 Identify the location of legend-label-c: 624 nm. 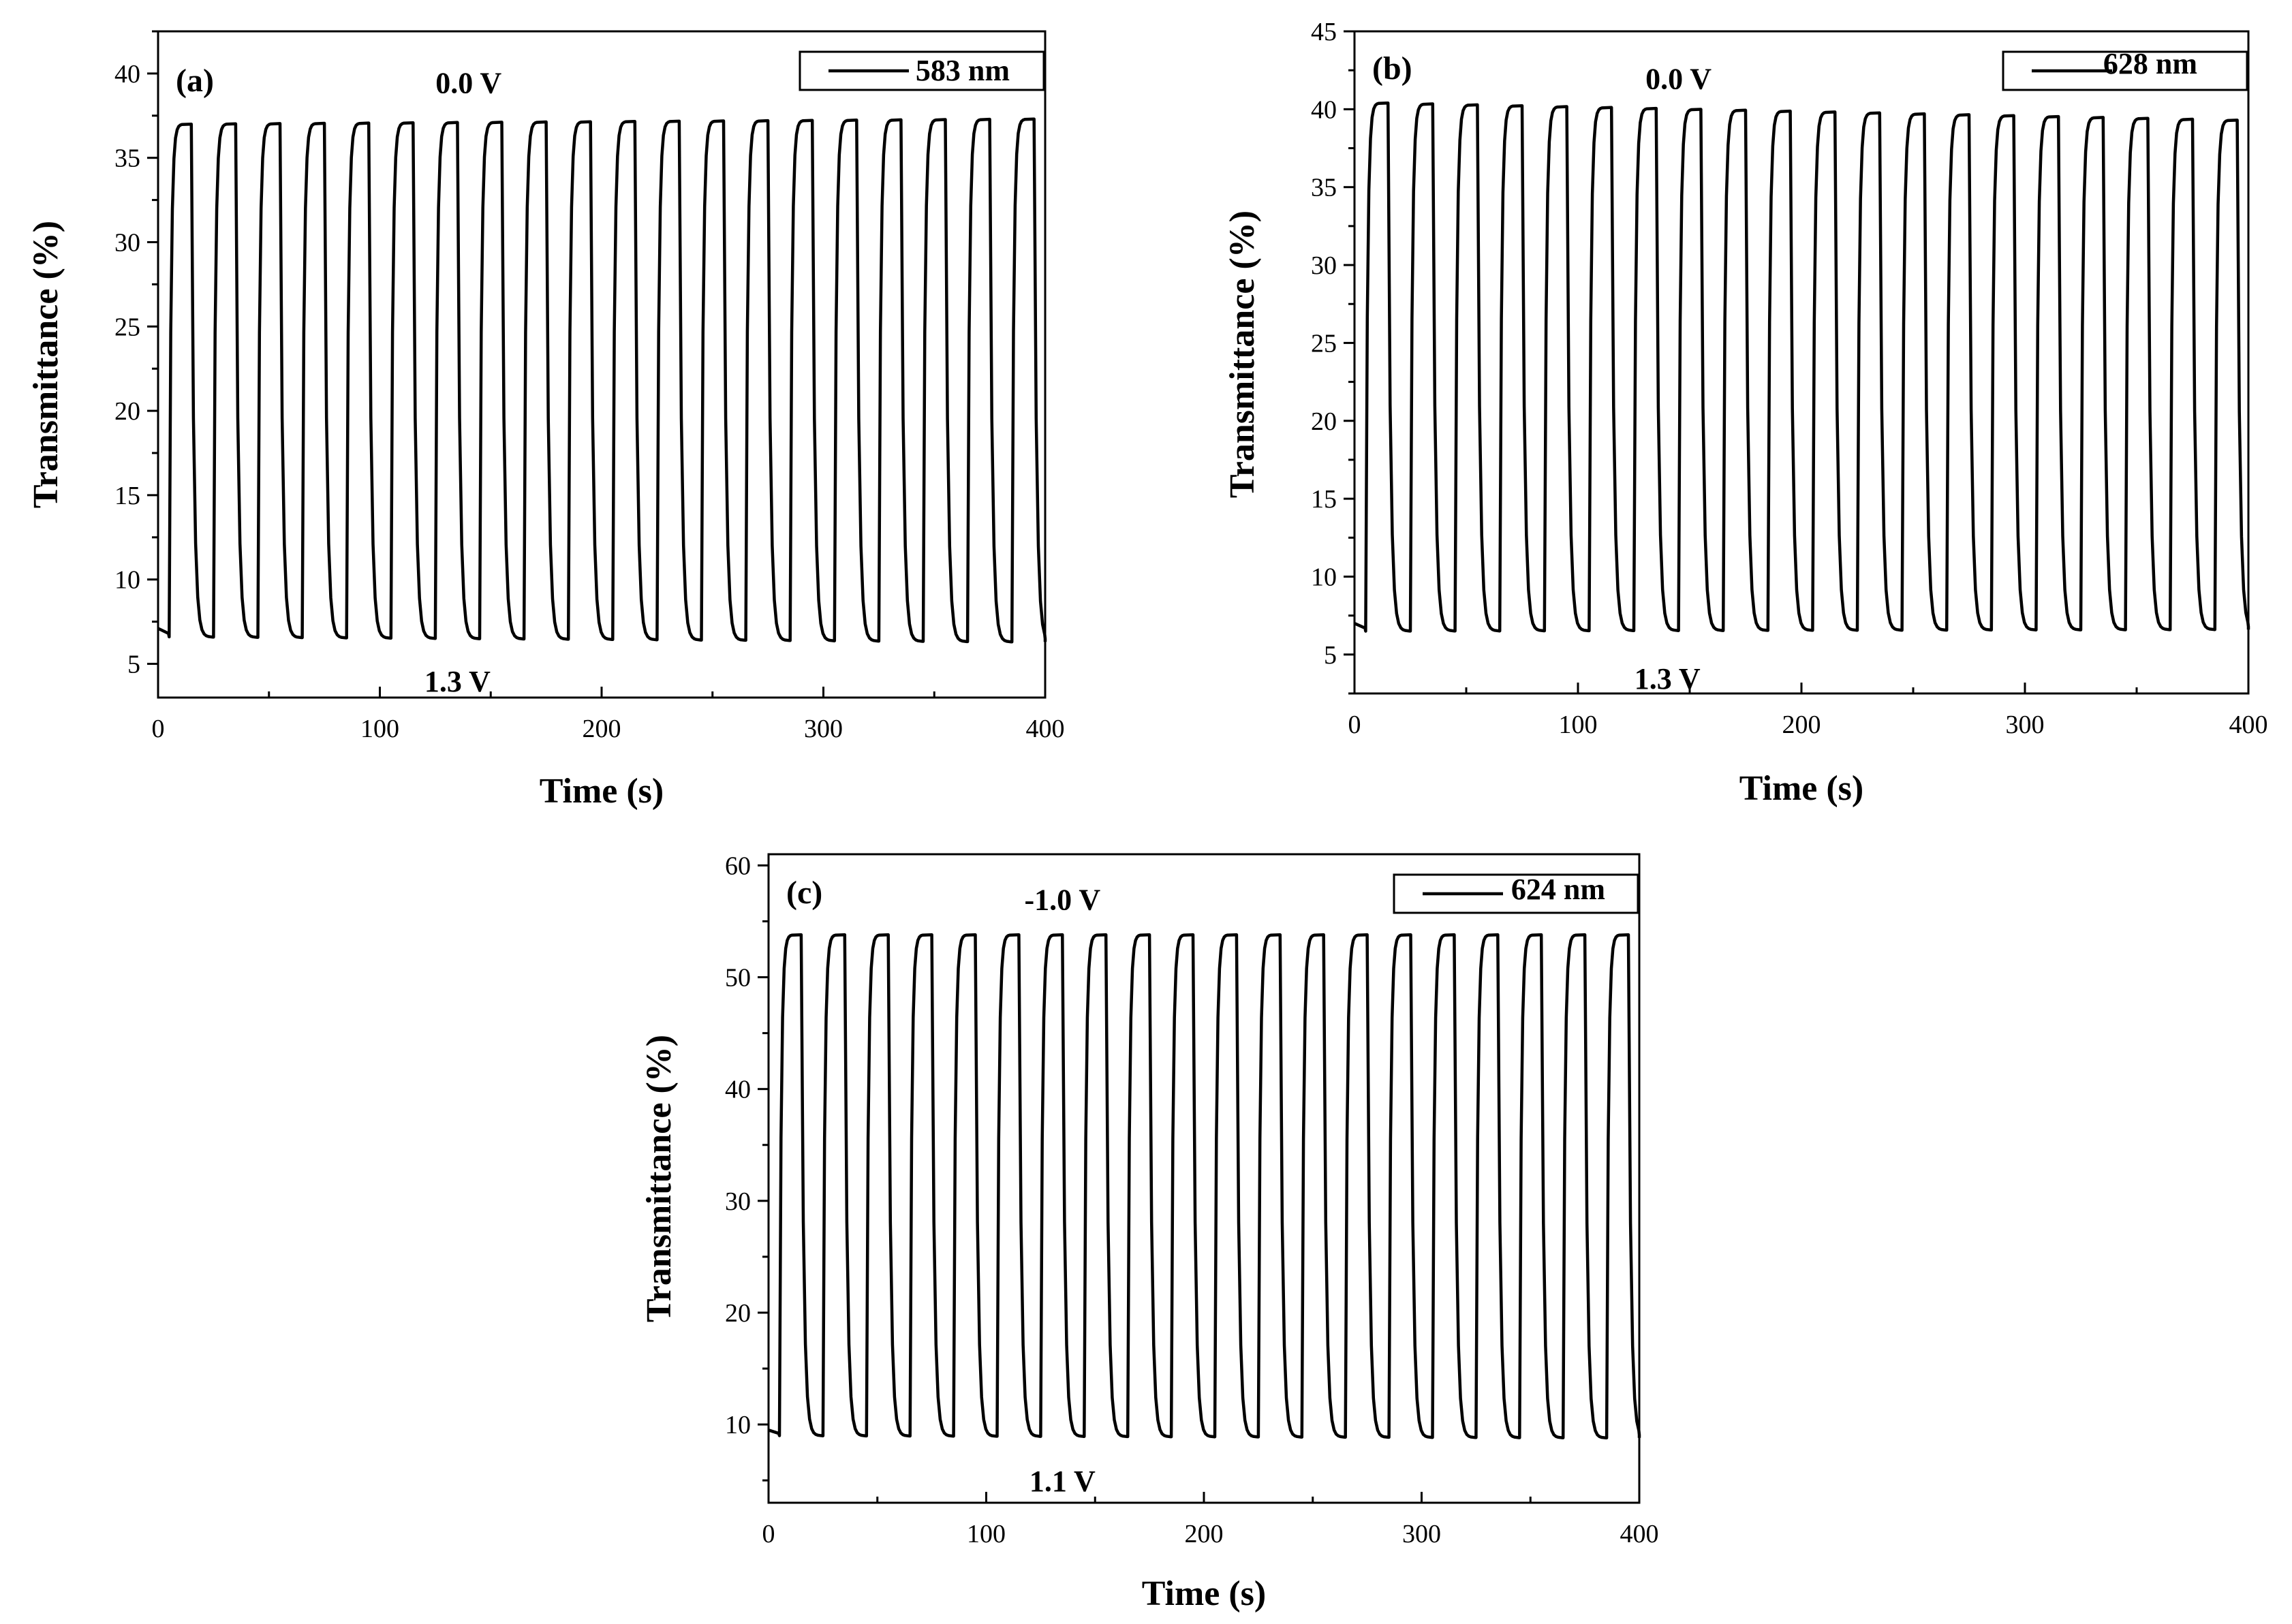
(1558, 889).